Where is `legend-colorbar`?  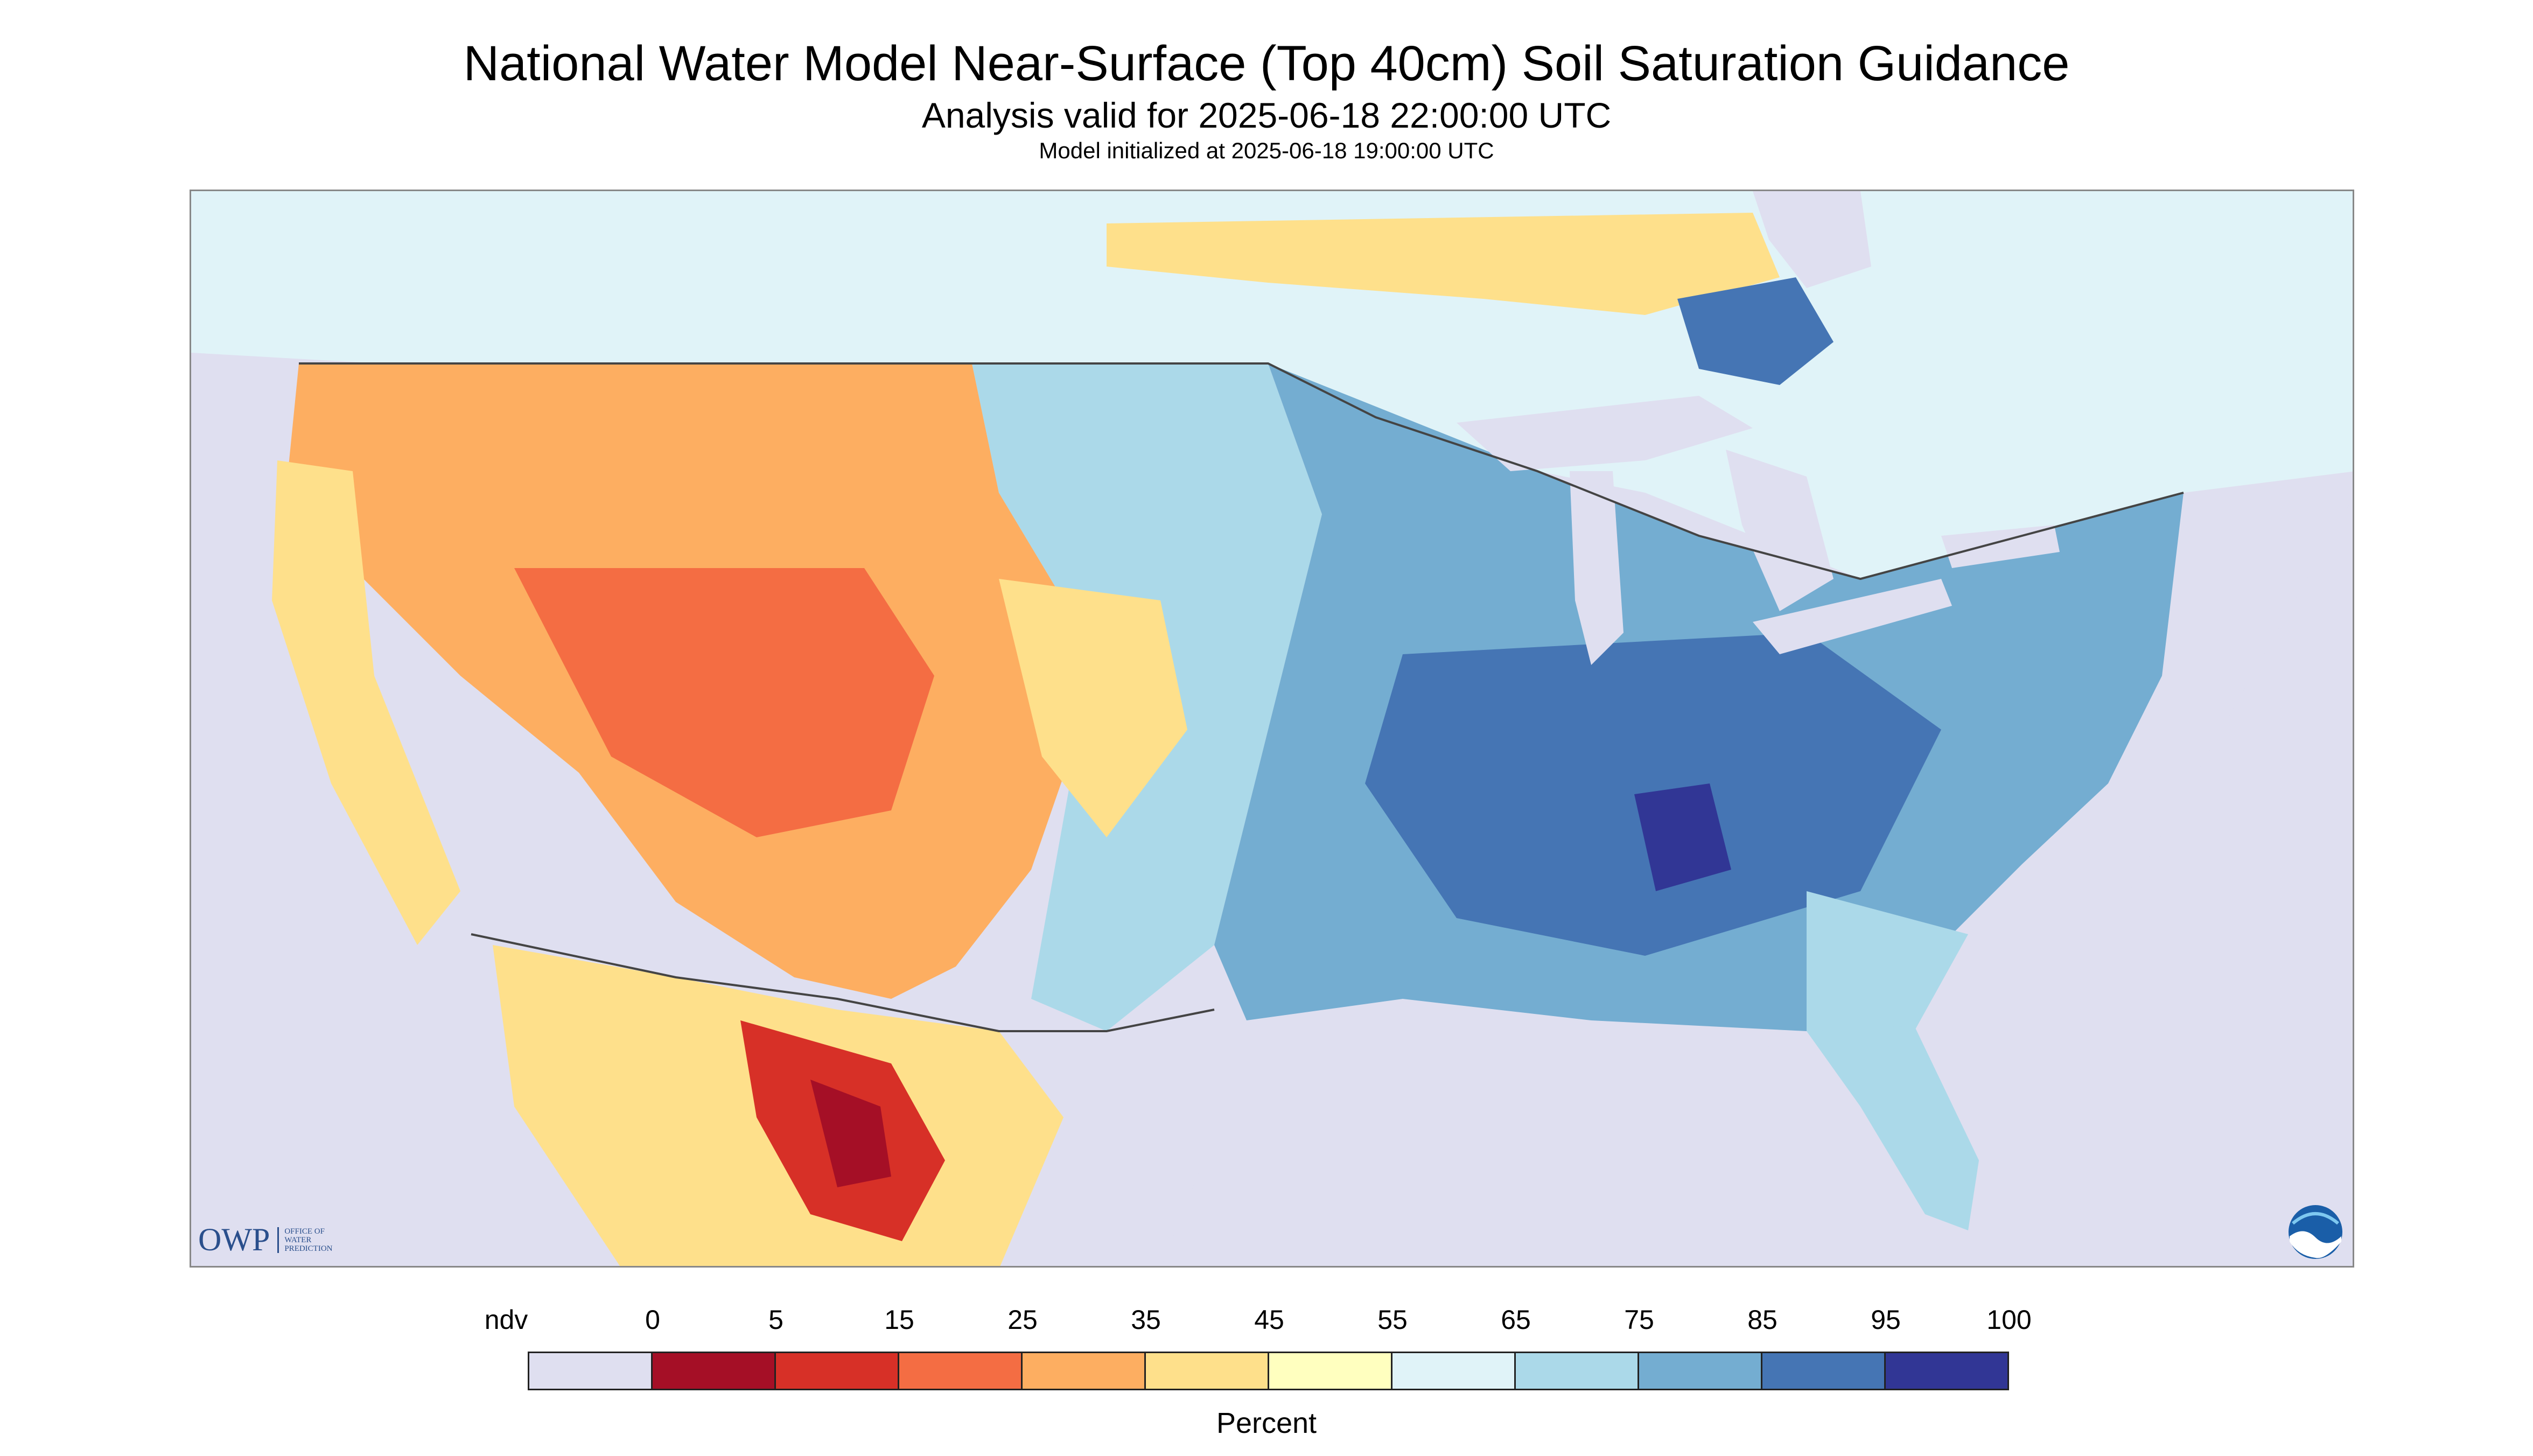
legend-colorbar is located at coordinates (1268, 1371).